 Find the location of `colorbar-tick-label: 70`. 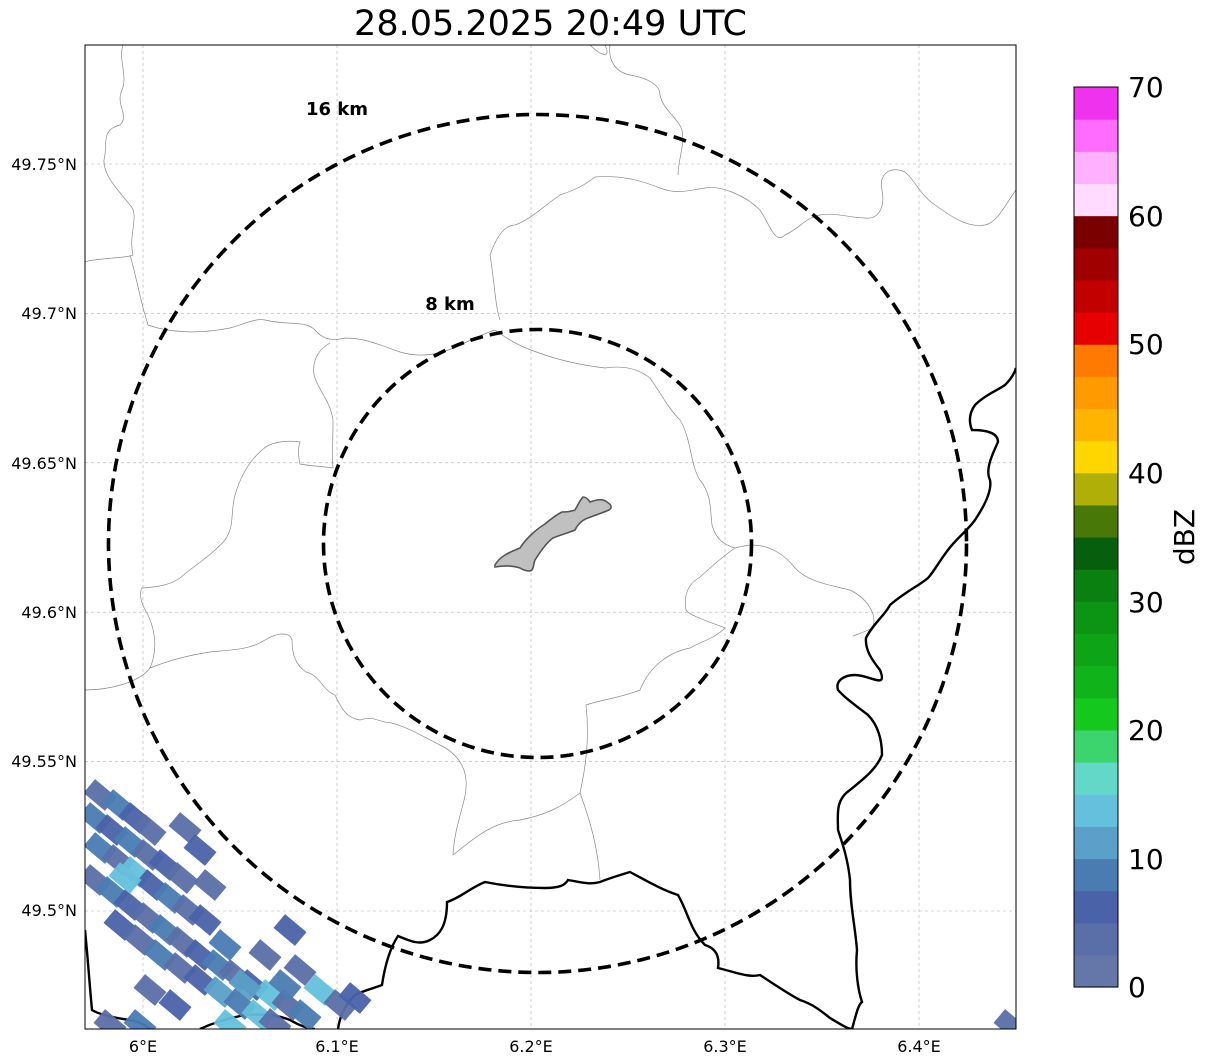

colorbar-tick-label: 70 is located at coordinates (1146, 87).